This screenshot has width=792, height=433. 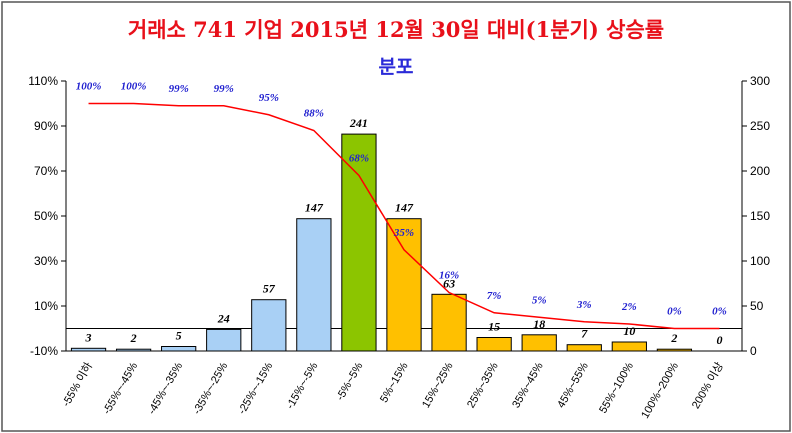 I want to click on bar-value-label: 57, so click(x=269, y=289).